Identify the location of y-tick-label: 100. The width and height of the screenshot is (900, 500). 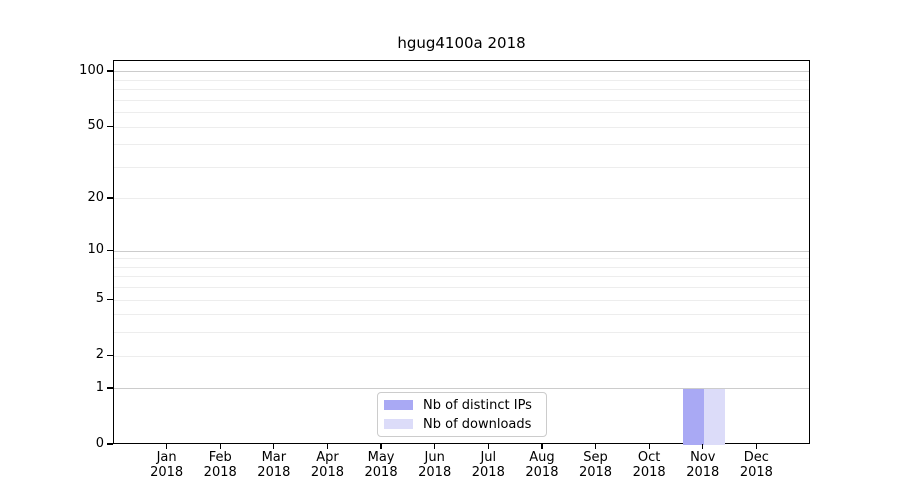
(91, 70).